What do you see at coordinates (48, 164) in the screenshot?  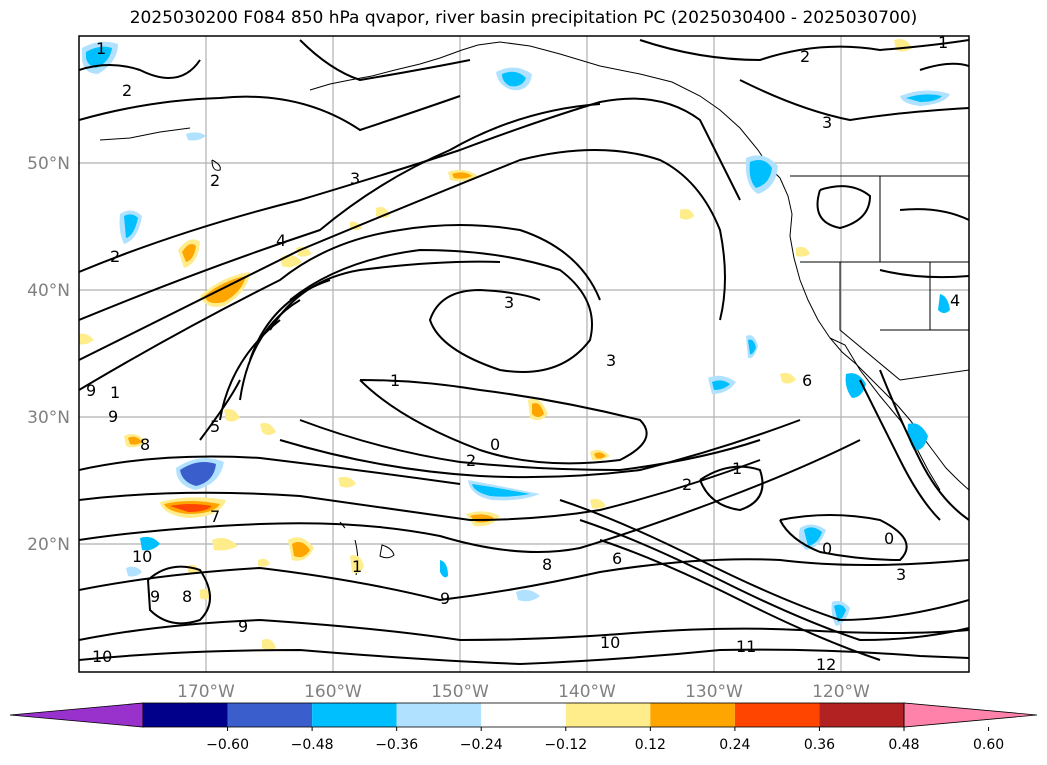 I see `lat-label: 50°N` at bounding box center [48, 164].